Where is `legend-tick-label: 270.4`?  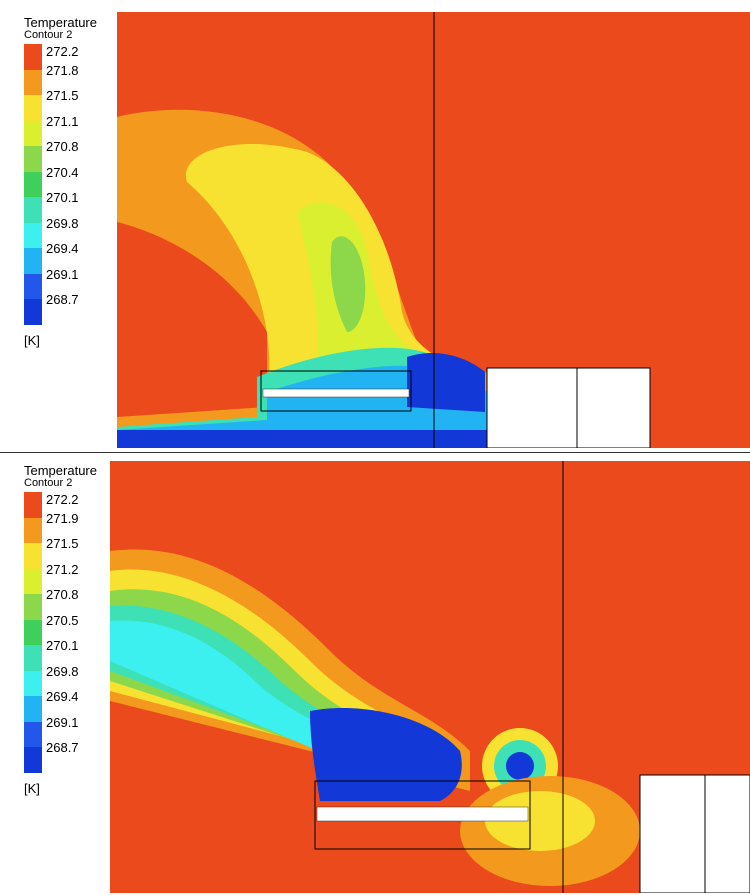
legend-tick-label: 270.4 is located at coordinates (62, 172).